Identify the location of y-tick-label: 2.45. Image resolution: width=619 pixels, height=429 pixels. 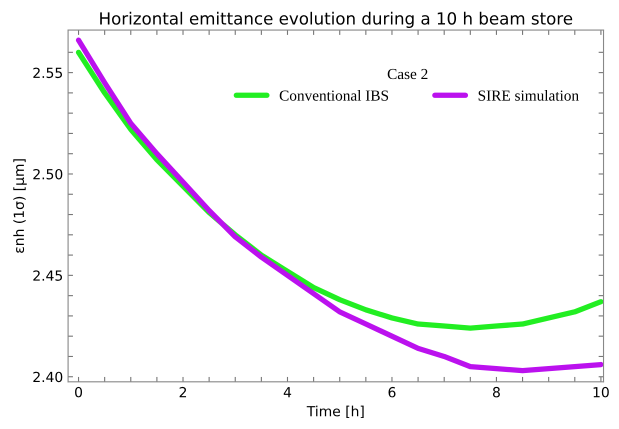
(47, 275).